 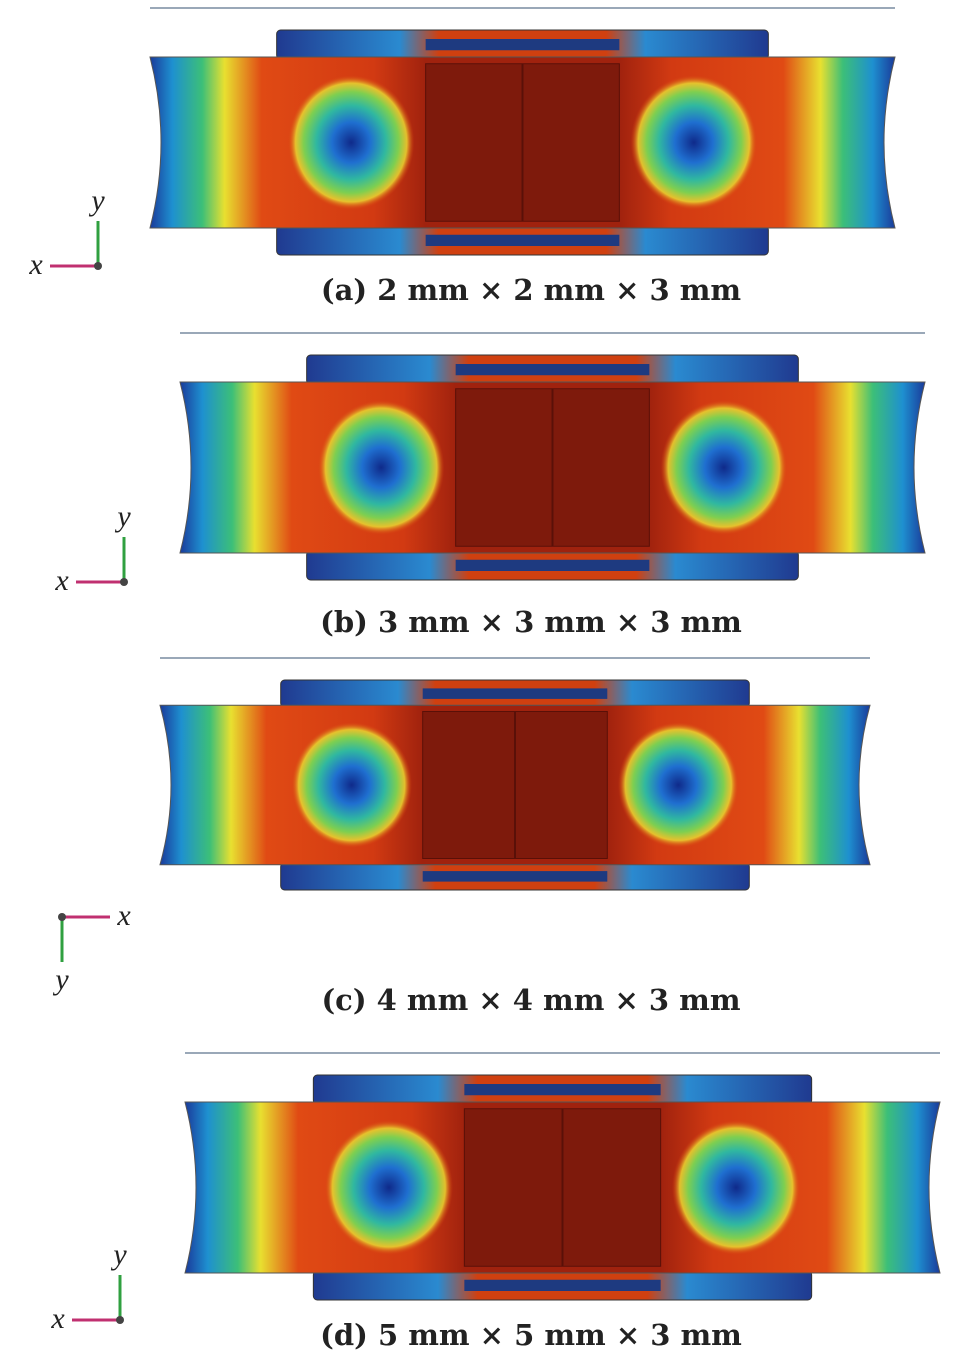 What do you see at coordinates (531, 622) in the screenshot?
I see `panel-caption: (b) 3 mm × 3 mm × 3 mm` at bounding box center [531, 622].